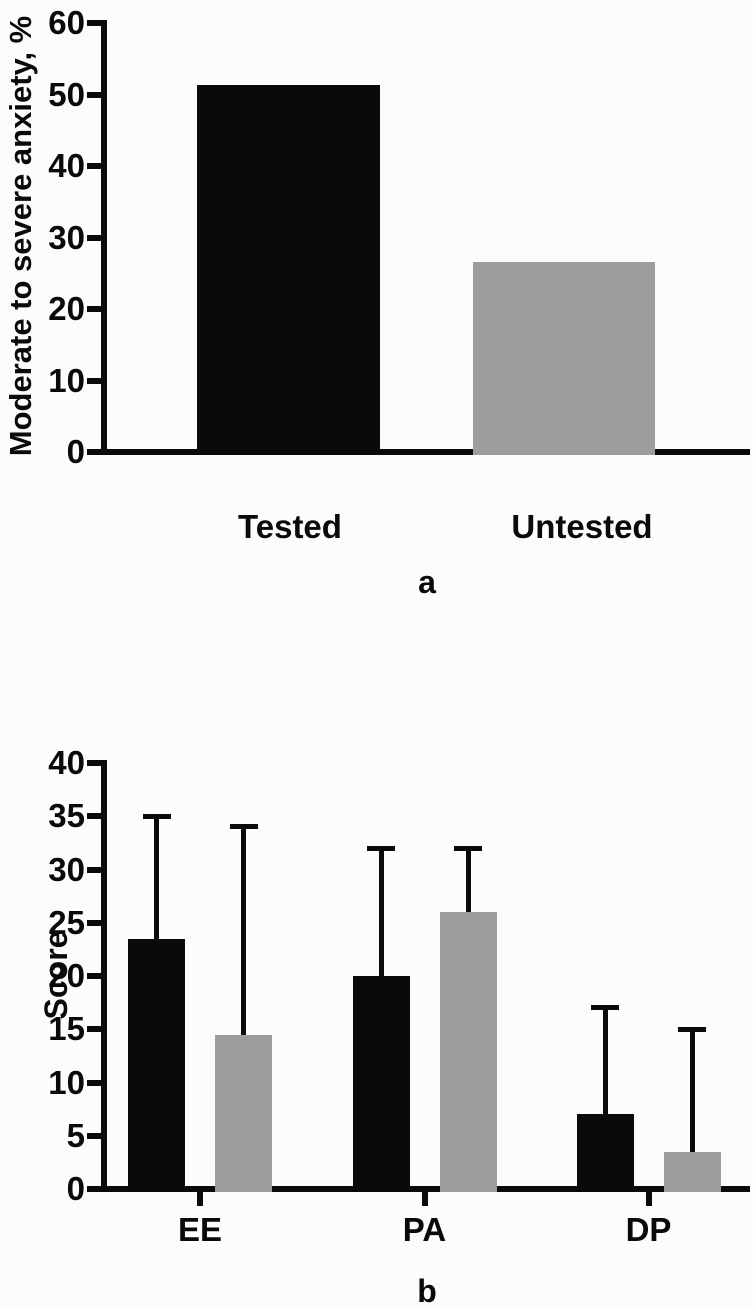  Describe the element at coordinates (66, 22) in the screenshot. I see `y-tick-label: 60` at that location.